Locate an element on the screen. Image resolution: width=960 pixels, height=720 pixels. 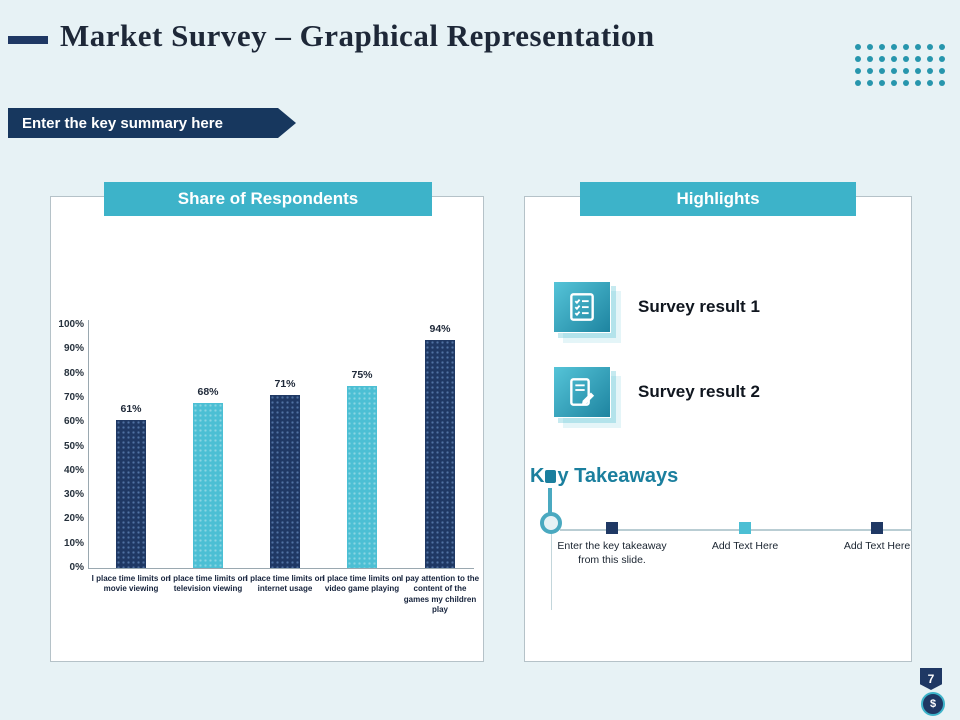
key-summary-banner: Enter the key summary here is located at coordinates (152, 123).